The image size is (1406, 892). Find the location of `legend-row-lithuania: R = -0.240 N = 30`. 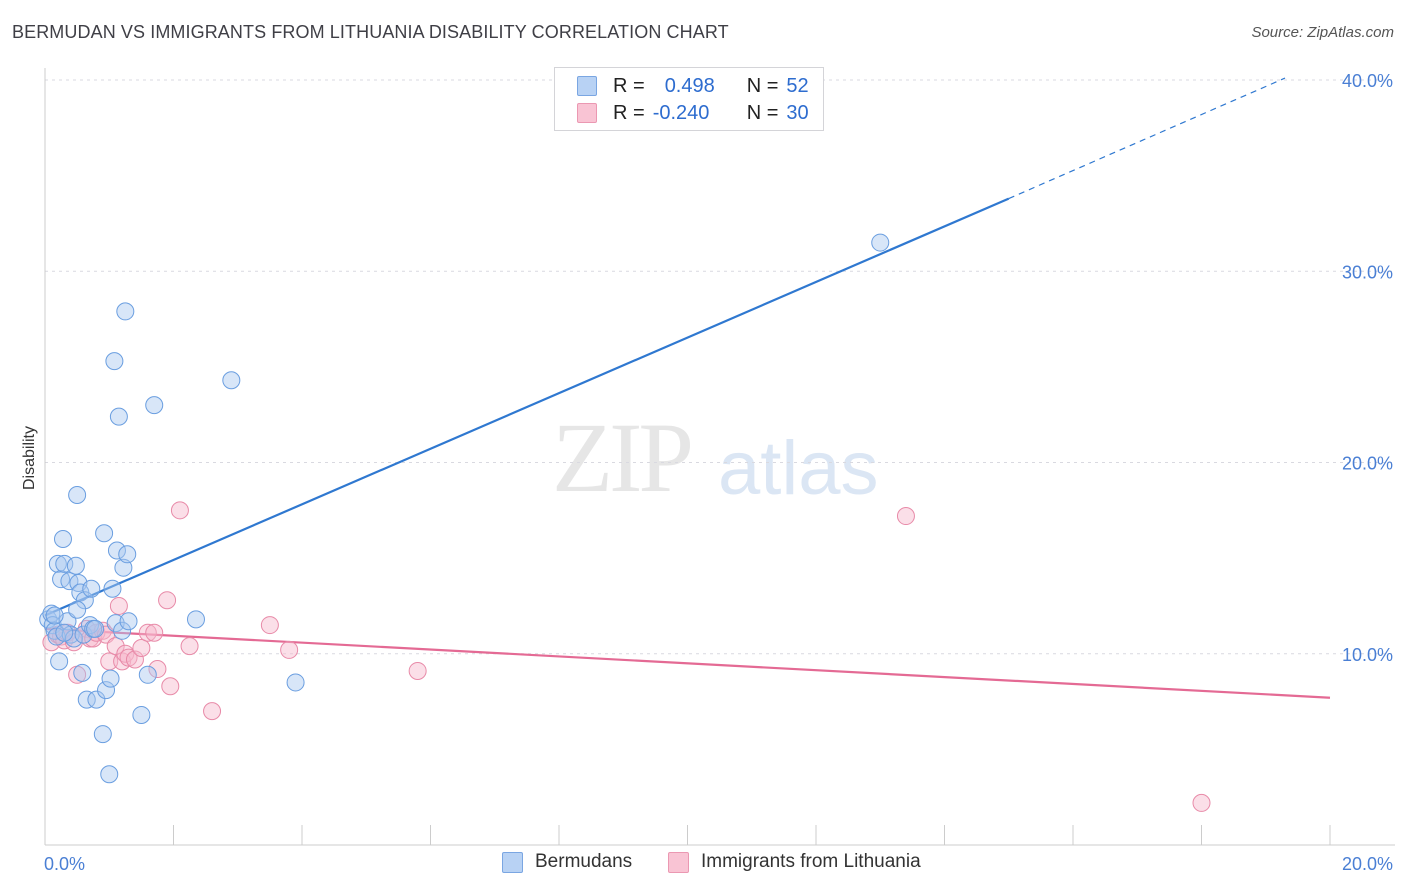

legend-row-lithuania: R = -0.240 N = 30 is located at coordinates (693, 113).